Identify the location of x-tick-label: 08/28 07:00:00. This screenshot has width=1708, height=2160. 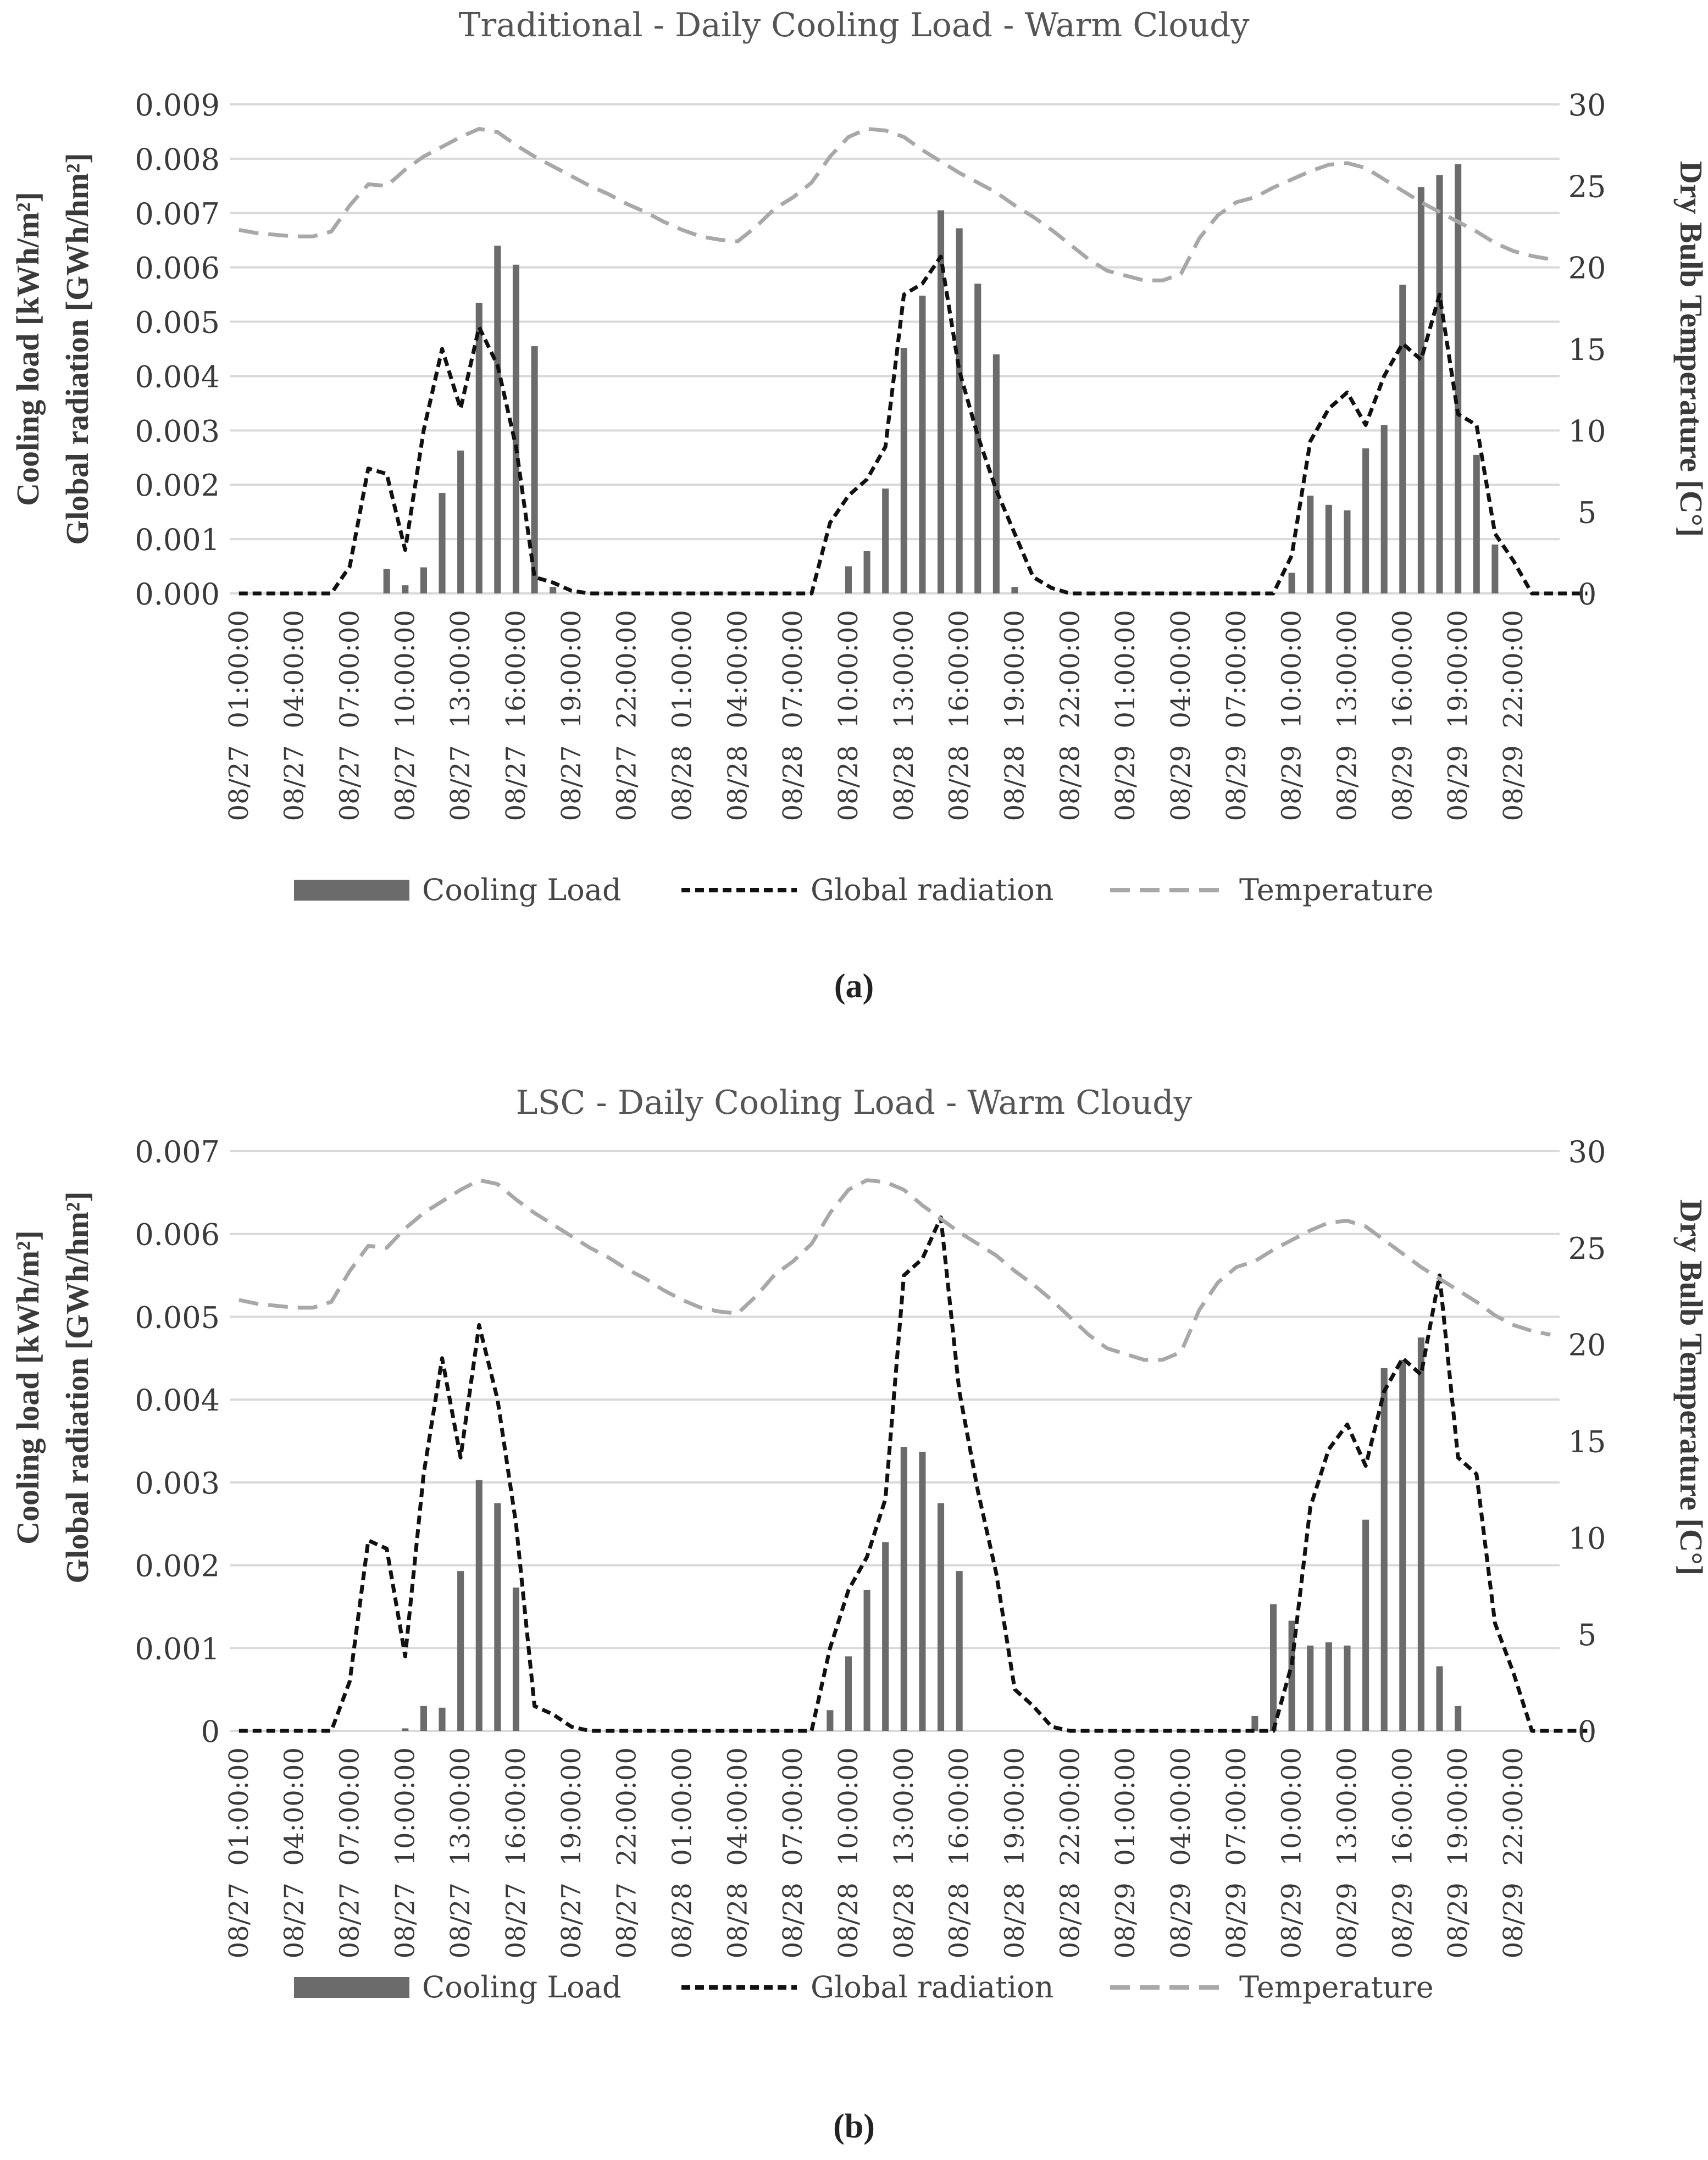
(793, 715).